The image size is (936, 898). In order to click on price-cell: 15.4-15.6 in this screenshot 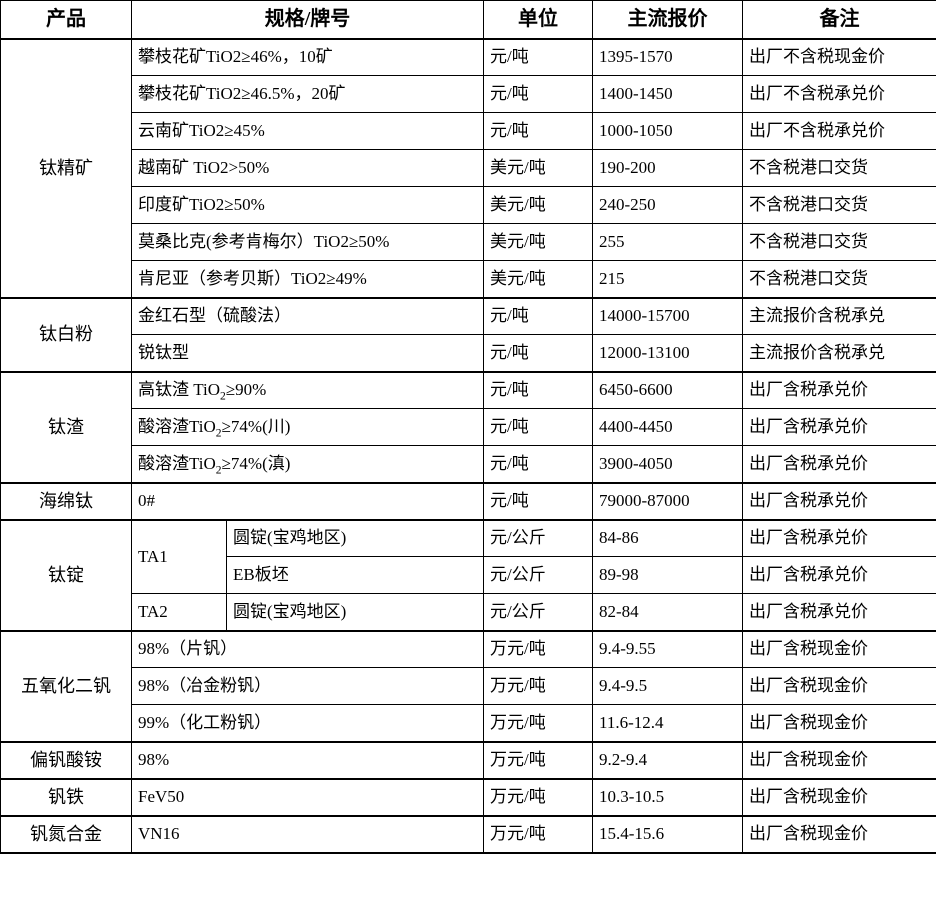, I will do `click(667, 834)`.